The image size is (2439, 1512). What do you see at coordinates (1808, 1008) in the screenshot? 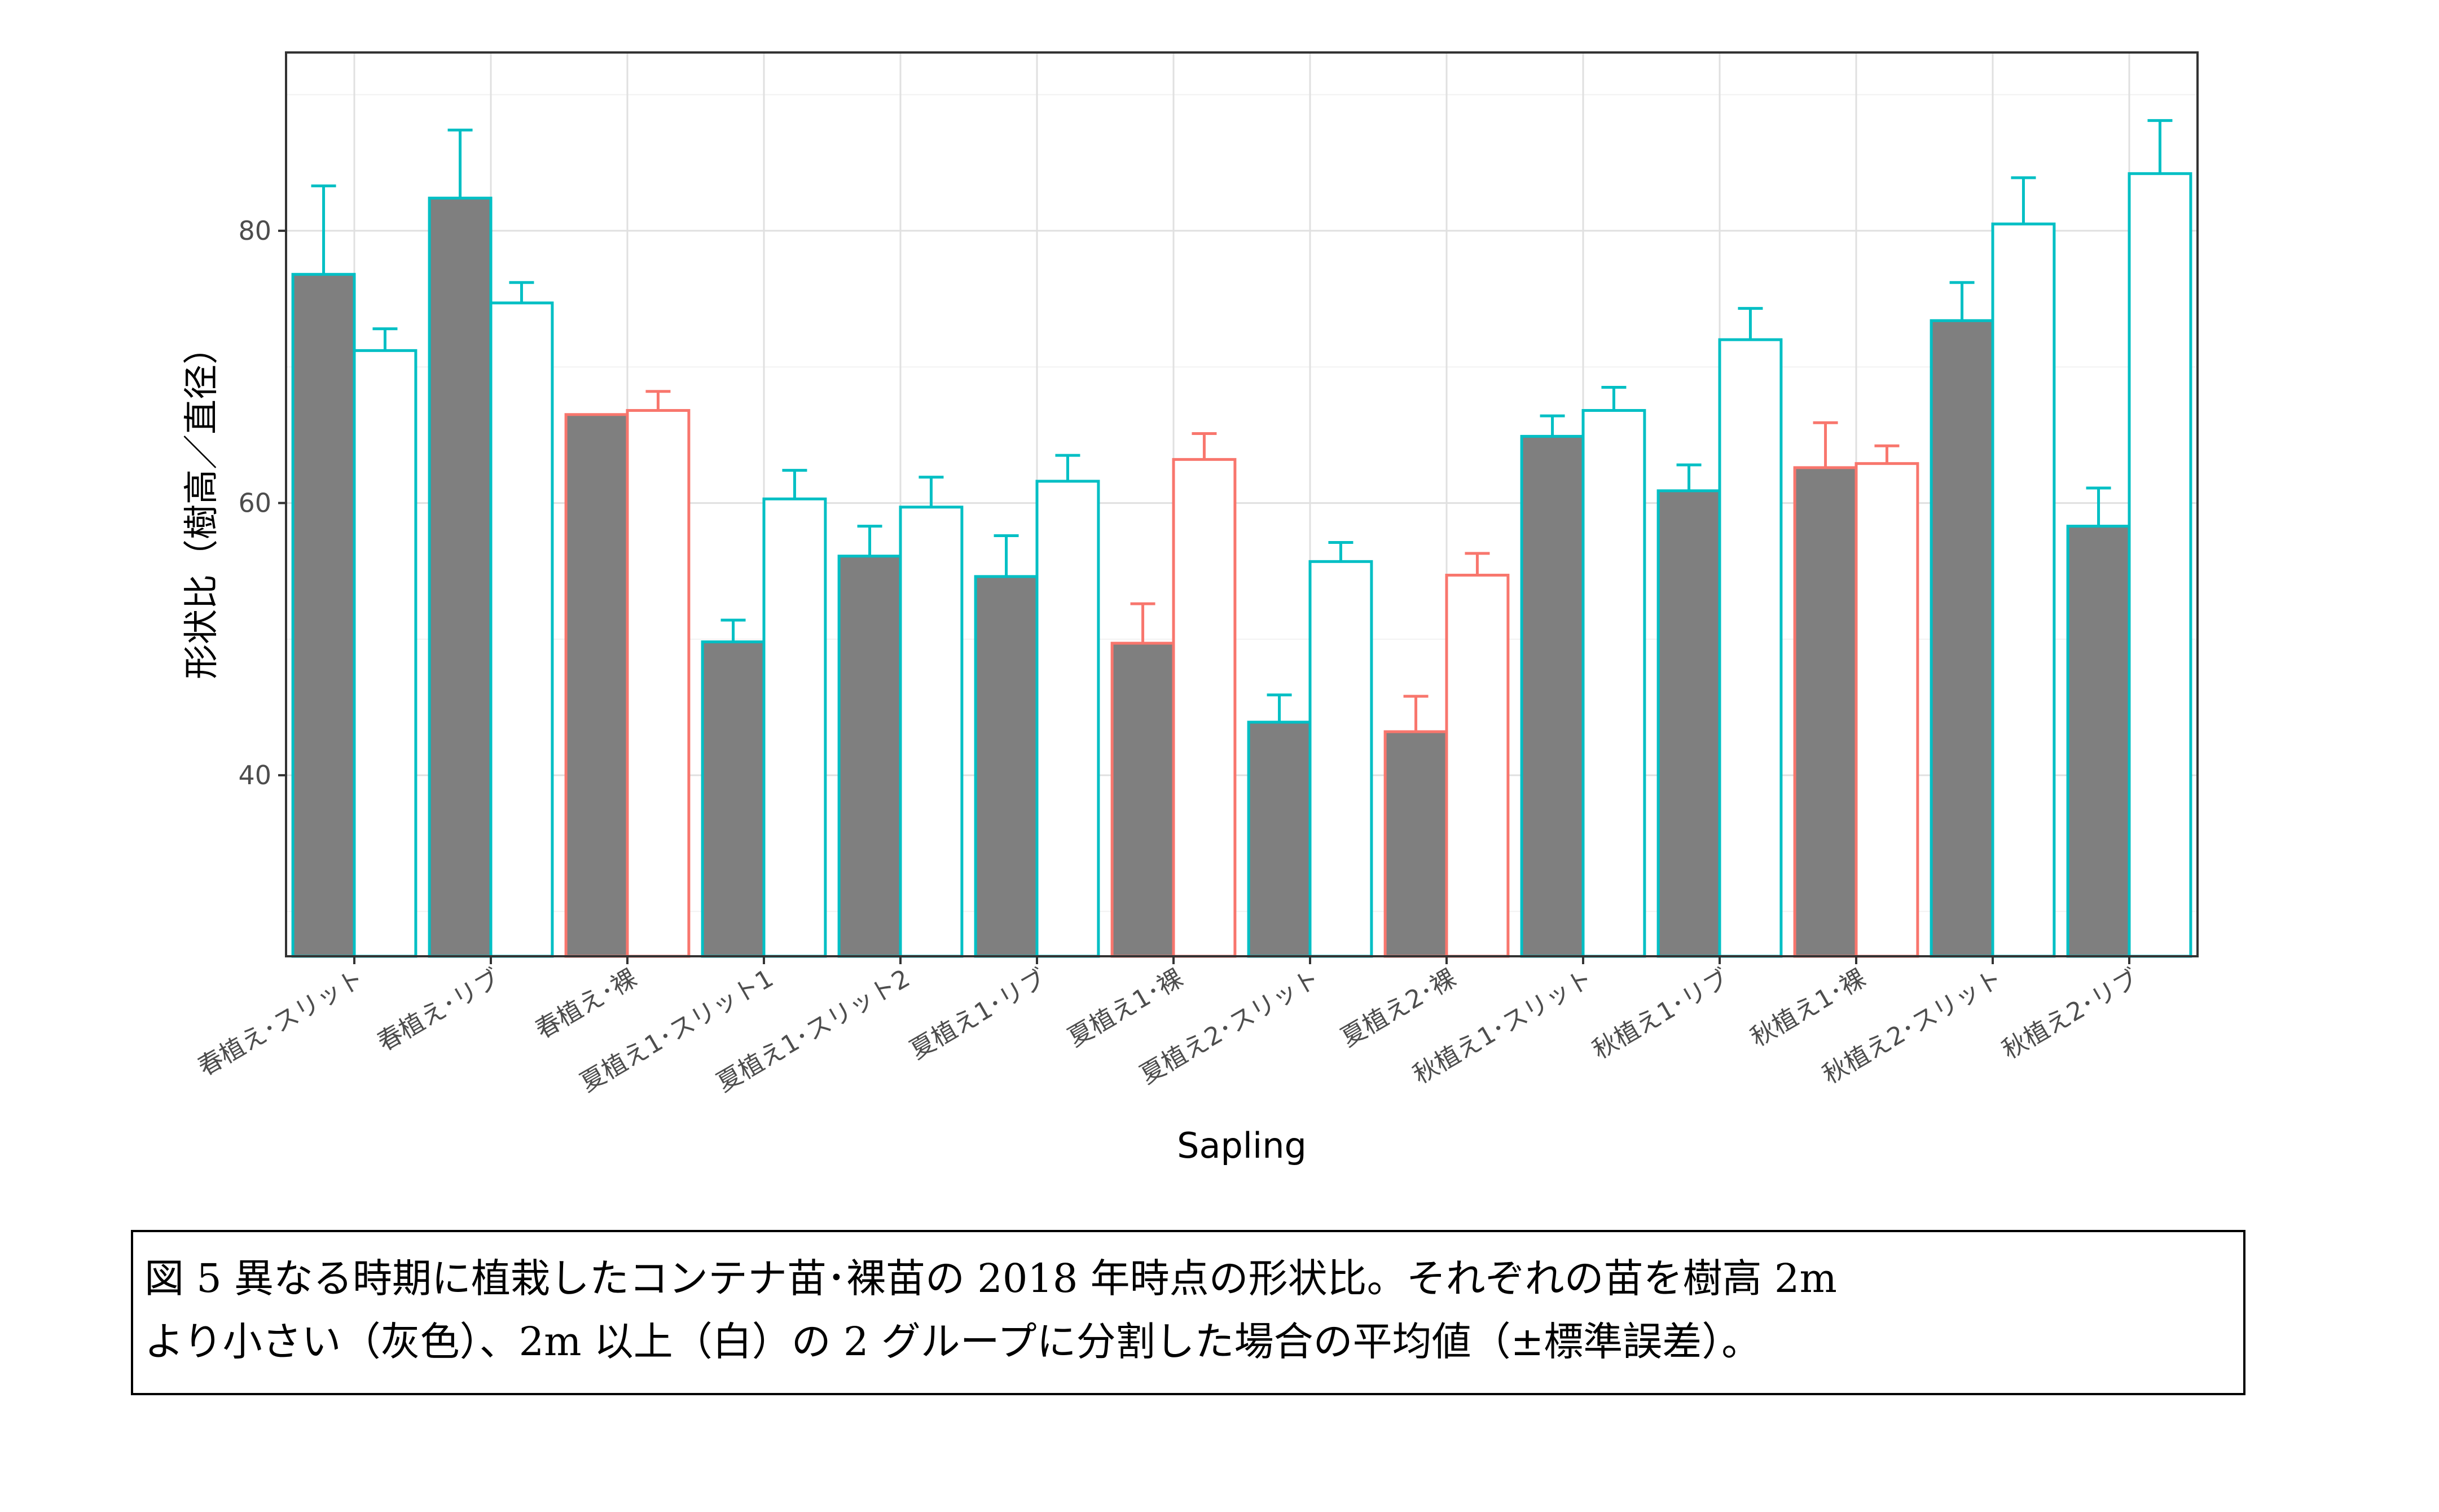
I see `x-tick-label: 秋植え1･裸` at bounding box center [1808, 1008].